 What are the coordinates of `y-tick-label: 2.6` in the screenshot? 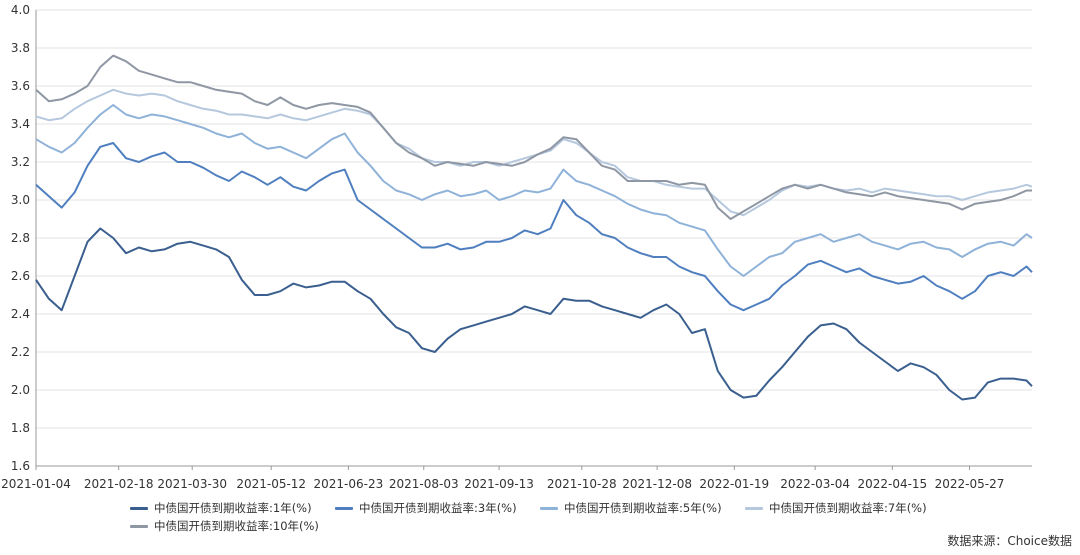 It's located at (20, 276).